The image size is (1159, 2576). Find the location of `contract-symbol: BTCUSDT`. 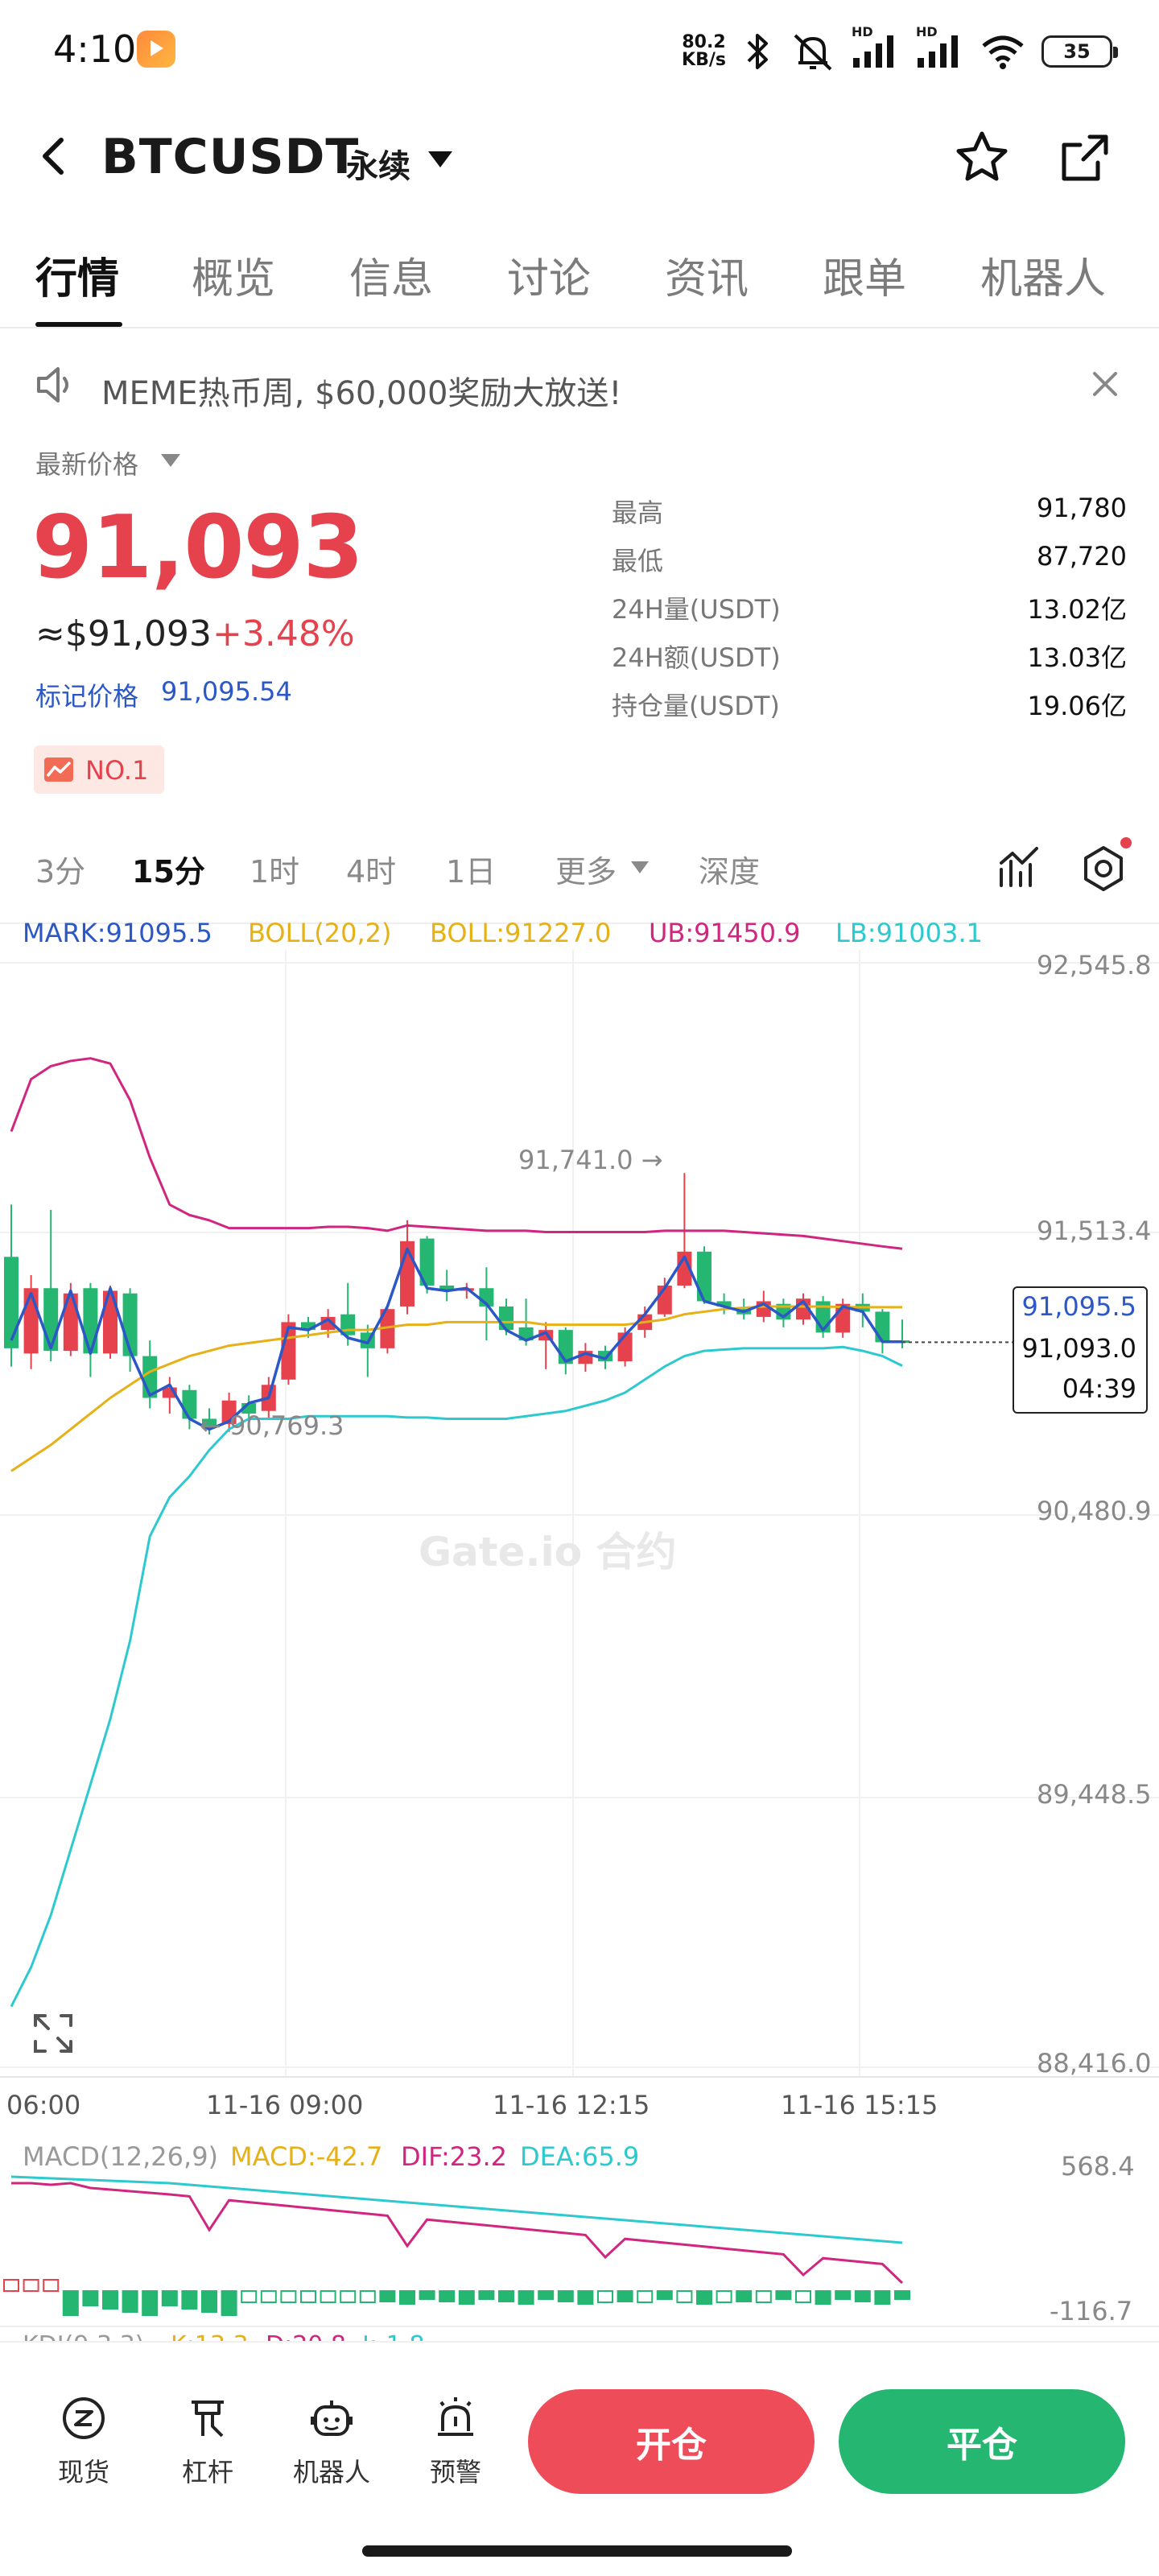

contract-symbol: BTCUSDT is located at coordinates (230, 157).